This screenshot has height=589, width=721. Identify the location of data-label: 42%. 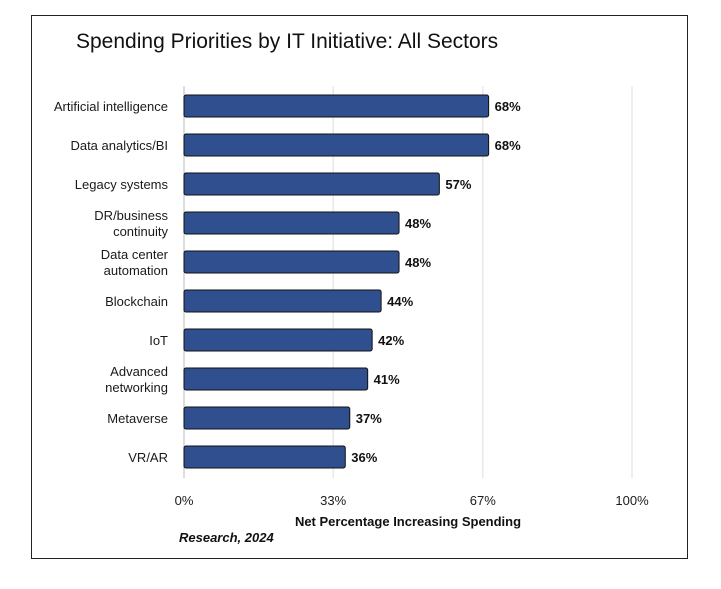
(391, 340).